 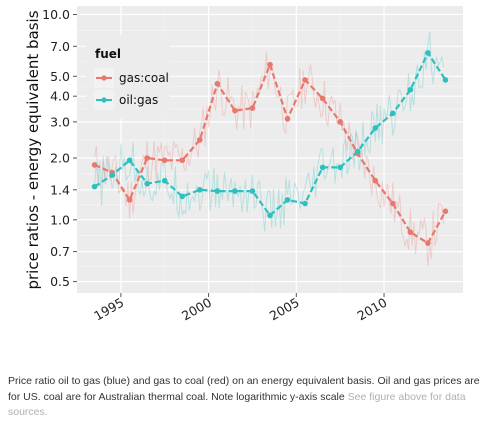 What do you see at coordinates (104, 78) in the screenshot?
I see `legend-key-gas-coal` at bounding box center [104, 78].